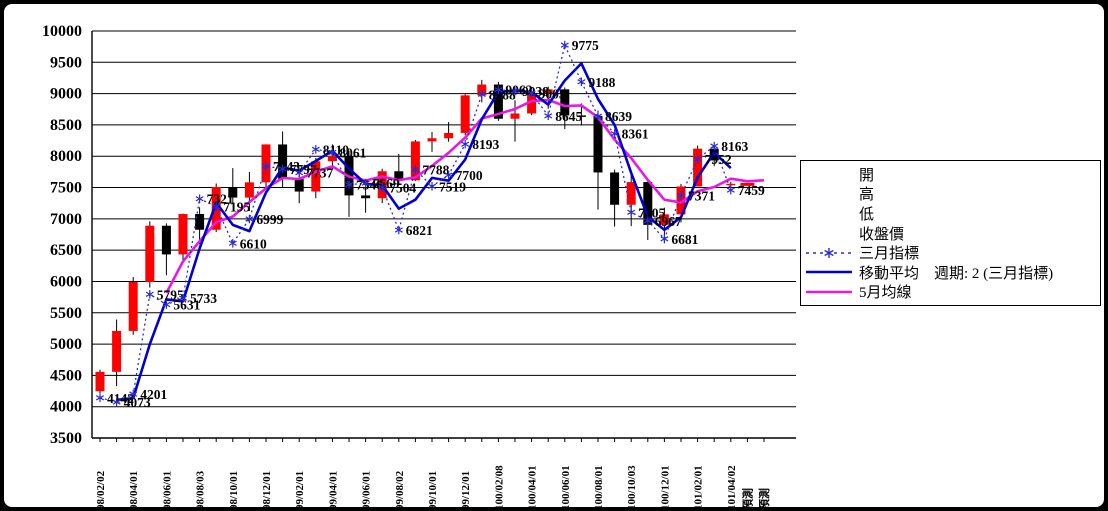 This screenshot has height=511, width=1108. I want to click on x-axis-tick-label: 100/04/01, so click(533, 487).